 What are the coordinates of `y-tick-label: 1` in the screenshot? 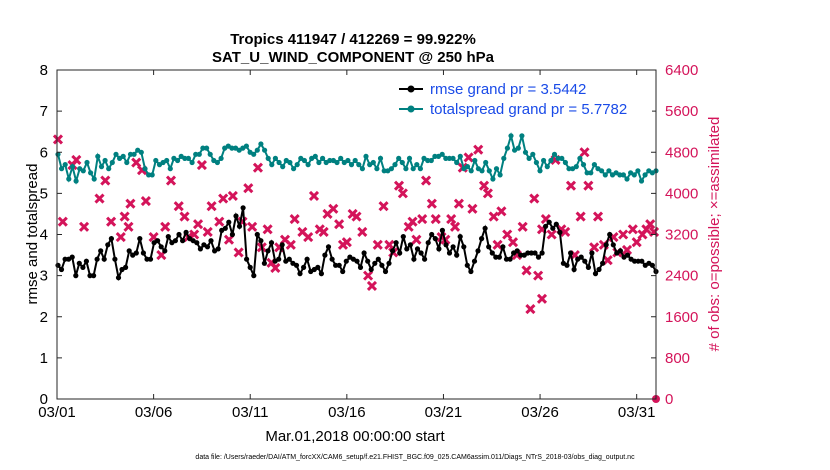 It's located at (44, 358).